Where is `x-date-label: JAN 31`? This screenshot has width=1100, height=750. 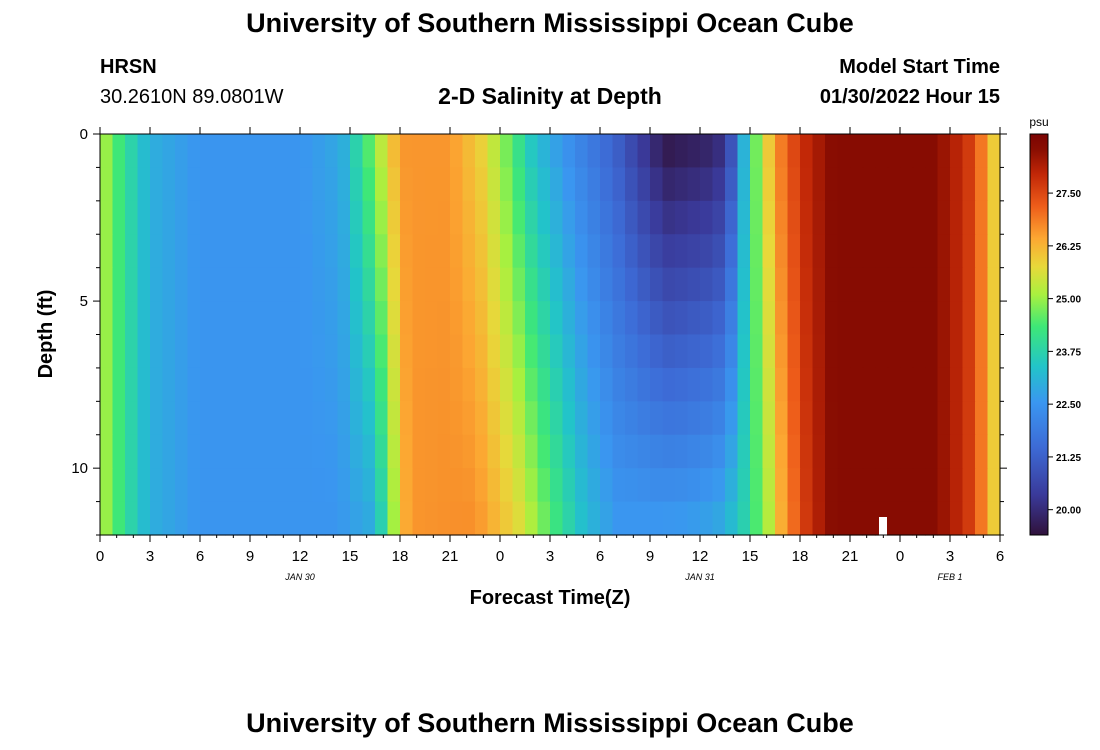
x-date-label: JAN 31 is located at coordinates (699, 577).